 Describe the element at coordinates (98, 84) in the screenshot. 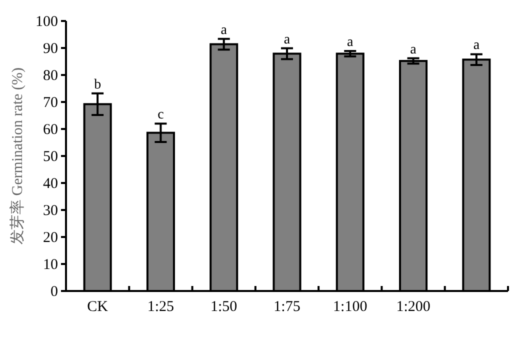

I see `annotation: b` at that location.